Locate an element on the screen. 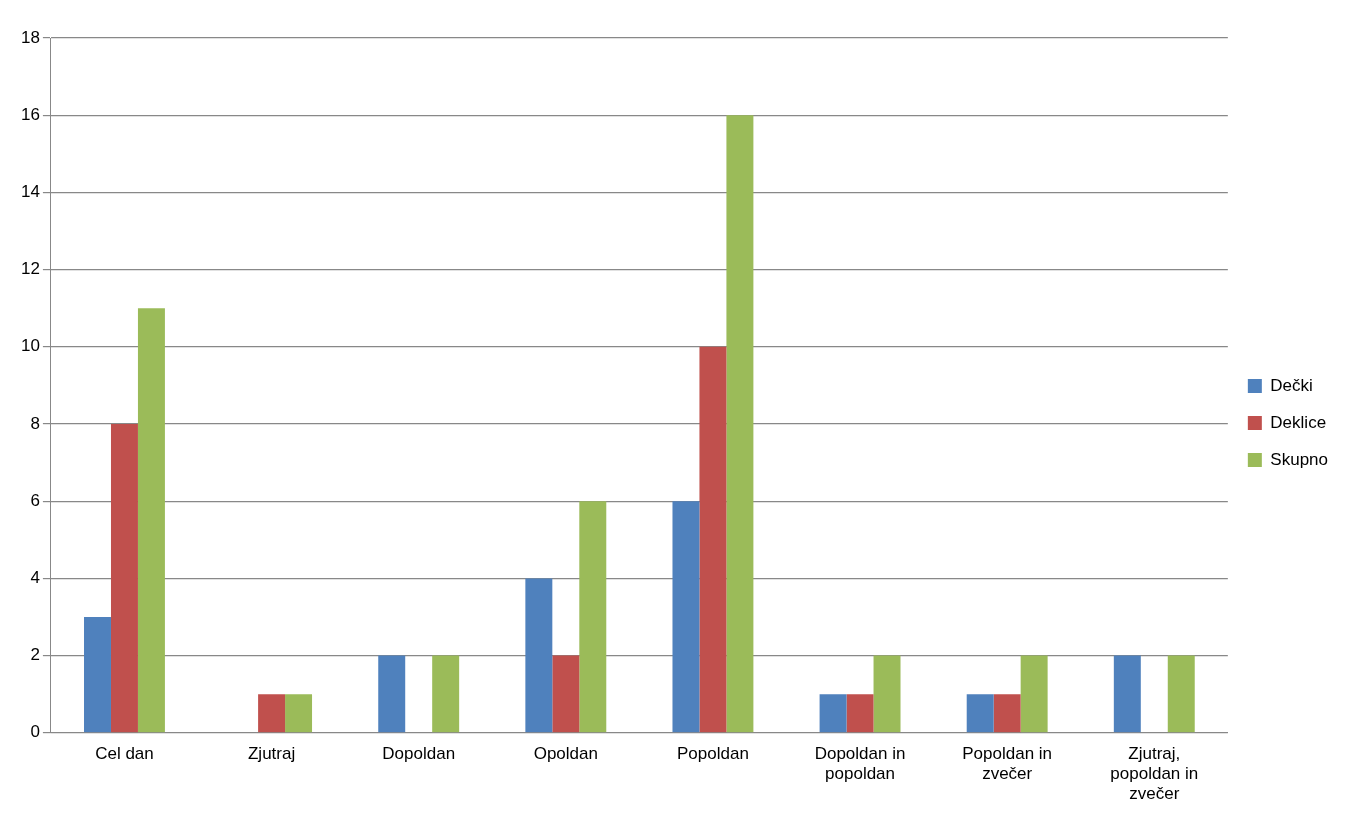  x-tick-label: Opoldan is located at coordinates (565, 753).